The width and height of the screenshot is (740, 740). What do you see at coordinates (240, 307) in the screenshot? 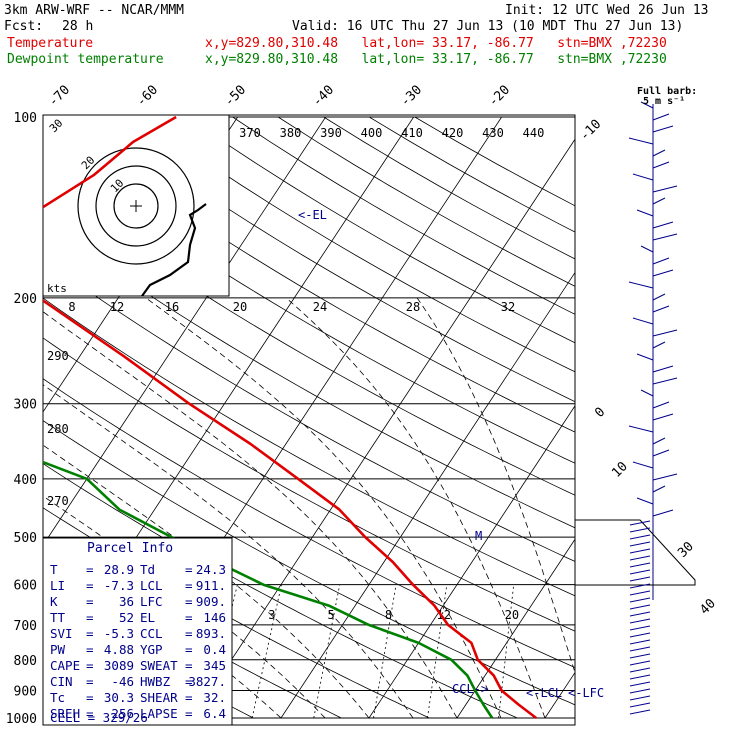
I see `hodograph-tick-label: 20` at bounding box center [240, 307].